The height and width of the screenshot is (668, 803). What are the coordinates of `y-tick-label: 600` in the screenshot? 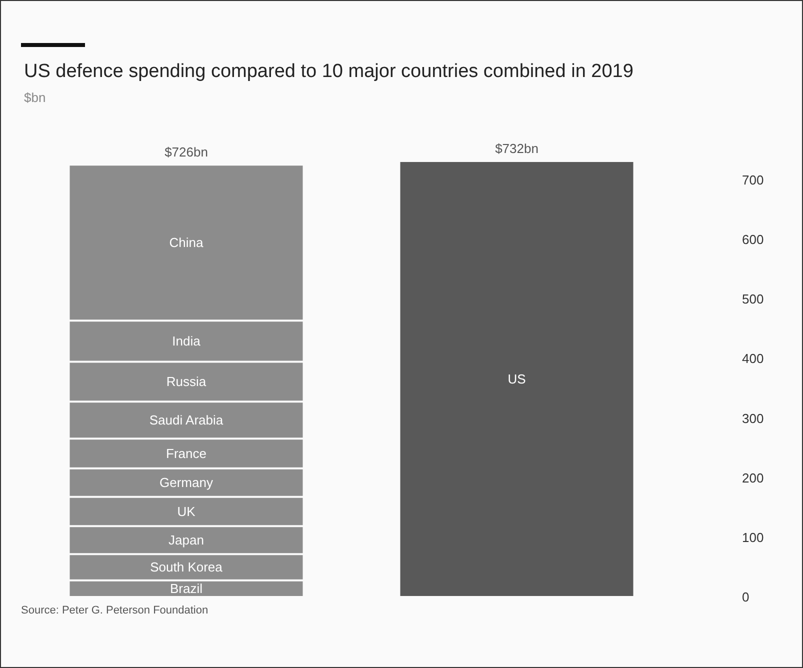 It's located at (753, 240).